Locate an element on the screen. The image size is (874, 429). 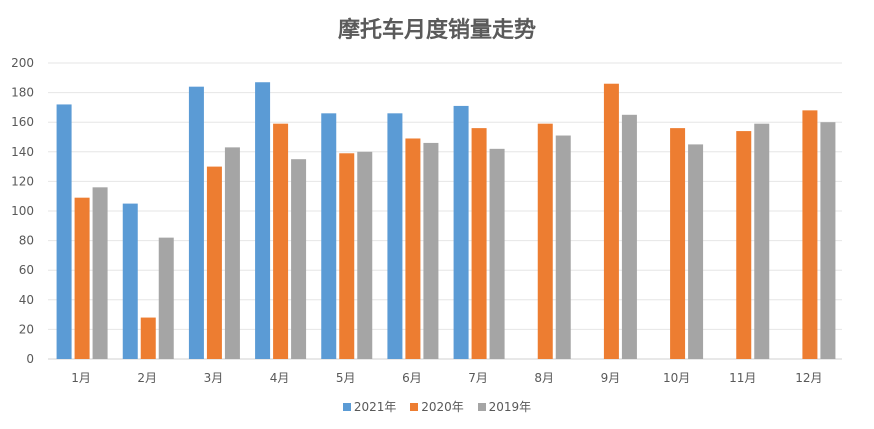
legend-item-2020: 2020年 is located at coordinates (437, 406).